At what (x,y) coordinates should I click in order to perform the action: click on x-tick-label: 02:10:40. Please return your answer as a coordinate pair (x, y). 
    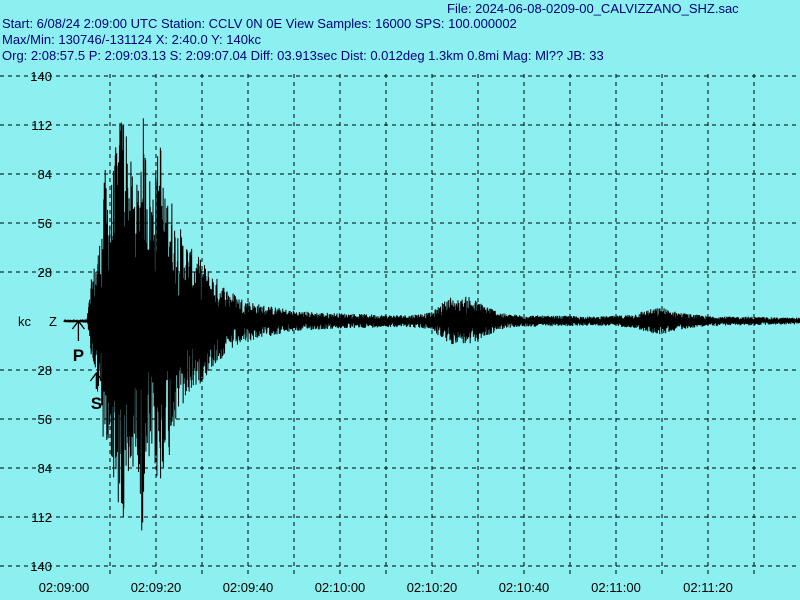
    Looking at the image, I should click on (524, 587).